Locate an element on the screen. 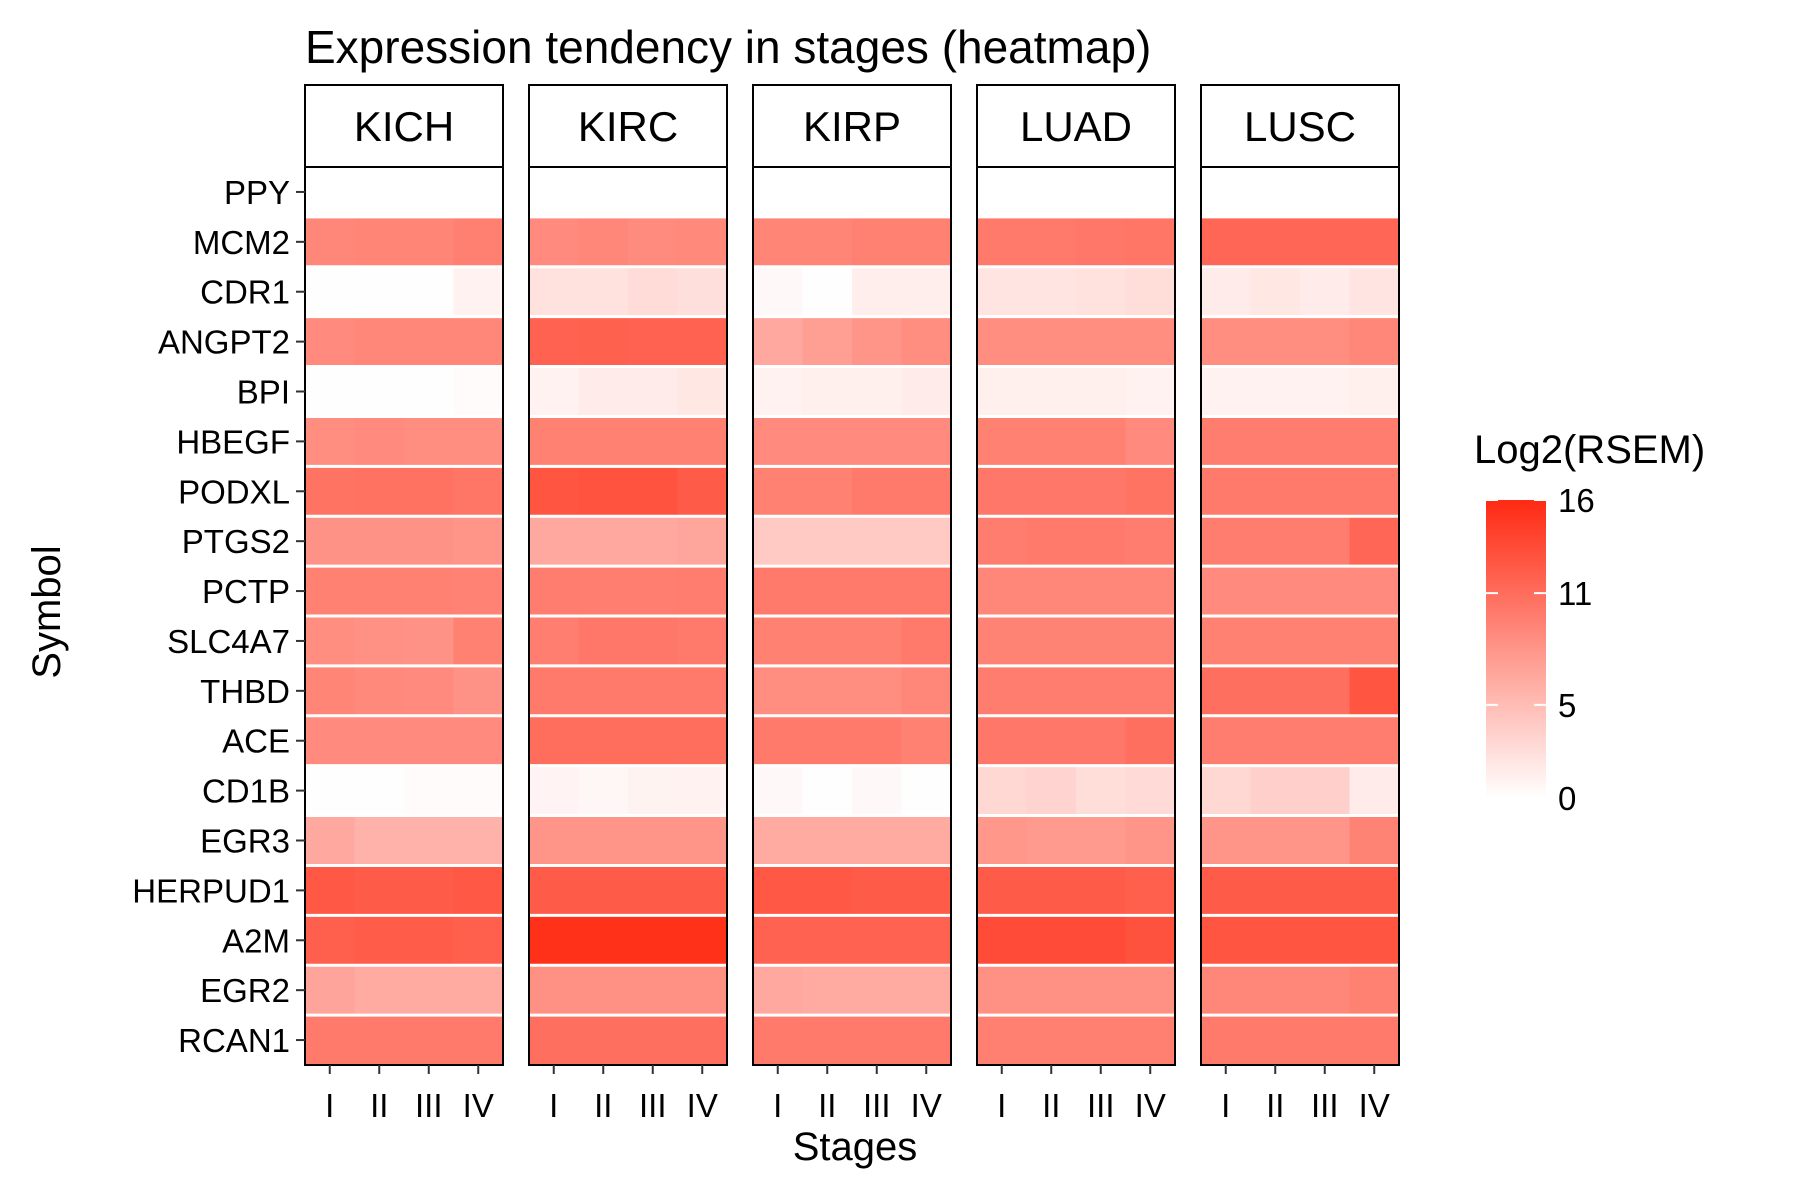  y-tick-label: ANGPT2 is located at coordinates (224, 342).